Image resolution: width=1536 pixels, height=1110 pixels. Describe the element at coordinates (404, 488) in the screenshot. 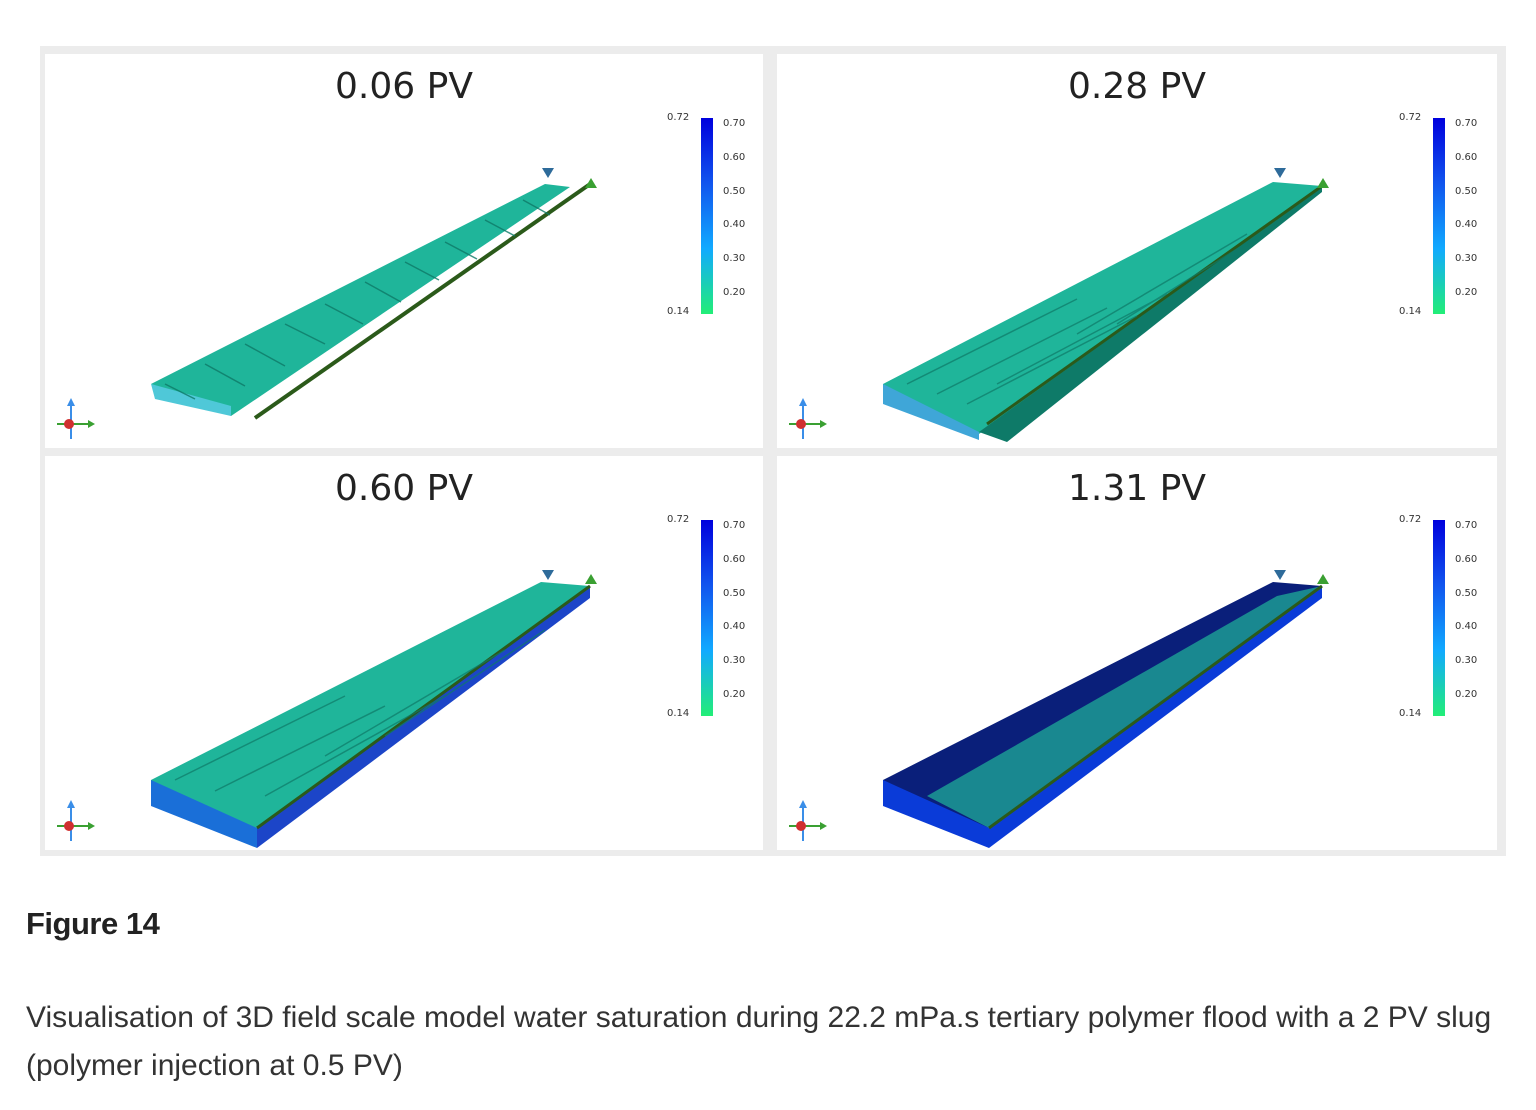

I see `panel-title: 0.60 PV` at that location.